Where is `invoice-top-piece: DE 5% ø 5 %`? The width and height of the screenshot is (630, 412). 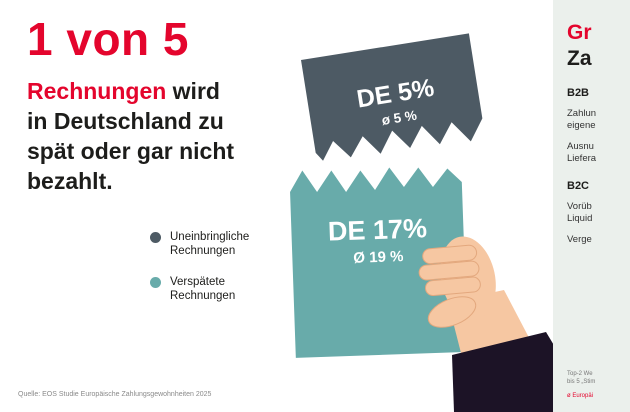
invoice-top-piece: DE 5% ø 5 % is located at coordinates (392, 97).